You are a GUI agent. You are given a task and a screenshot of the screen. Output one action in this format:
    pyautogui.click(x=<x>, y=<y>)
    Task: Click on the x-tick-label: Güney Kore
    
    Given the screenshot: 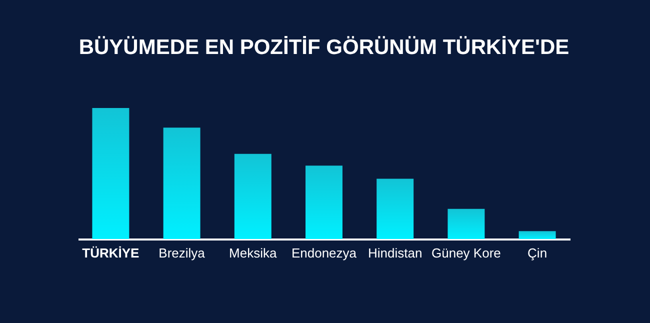 What is the action you would take?
    pyautogui.click(x=466, y=253)
    